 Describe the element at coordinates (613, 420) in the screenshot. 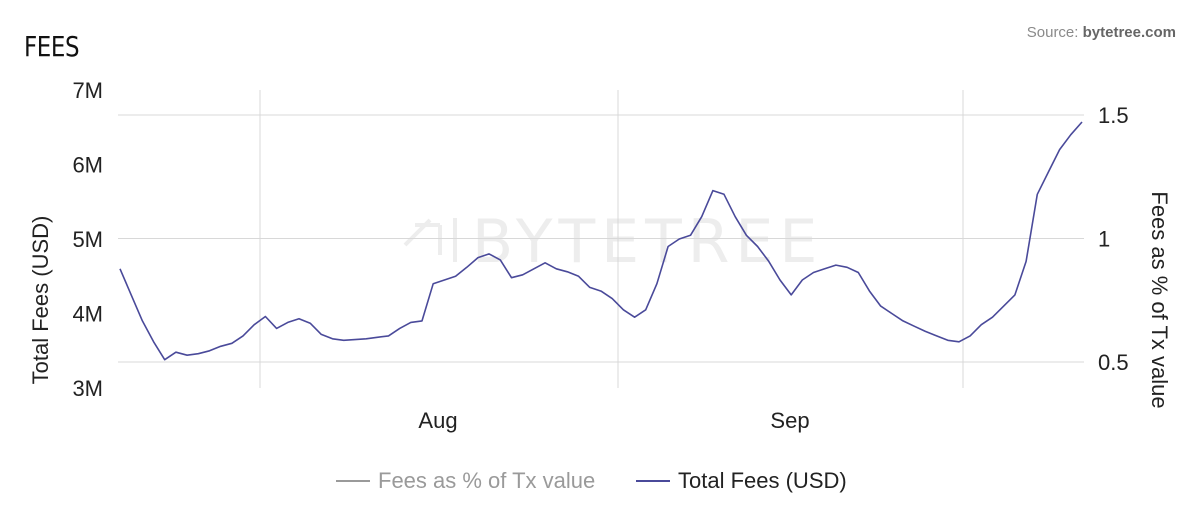

I see `x-axis-ticks: Aug Sep` at that location.